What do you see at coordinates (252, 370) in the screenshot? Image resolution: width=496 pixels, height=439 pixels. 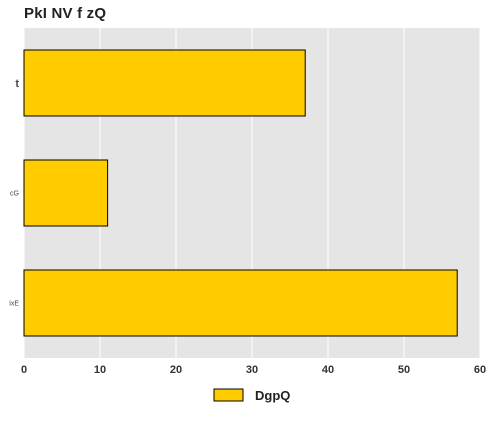 I see `x-tick-label: 30` at bounding box center [252, 370].